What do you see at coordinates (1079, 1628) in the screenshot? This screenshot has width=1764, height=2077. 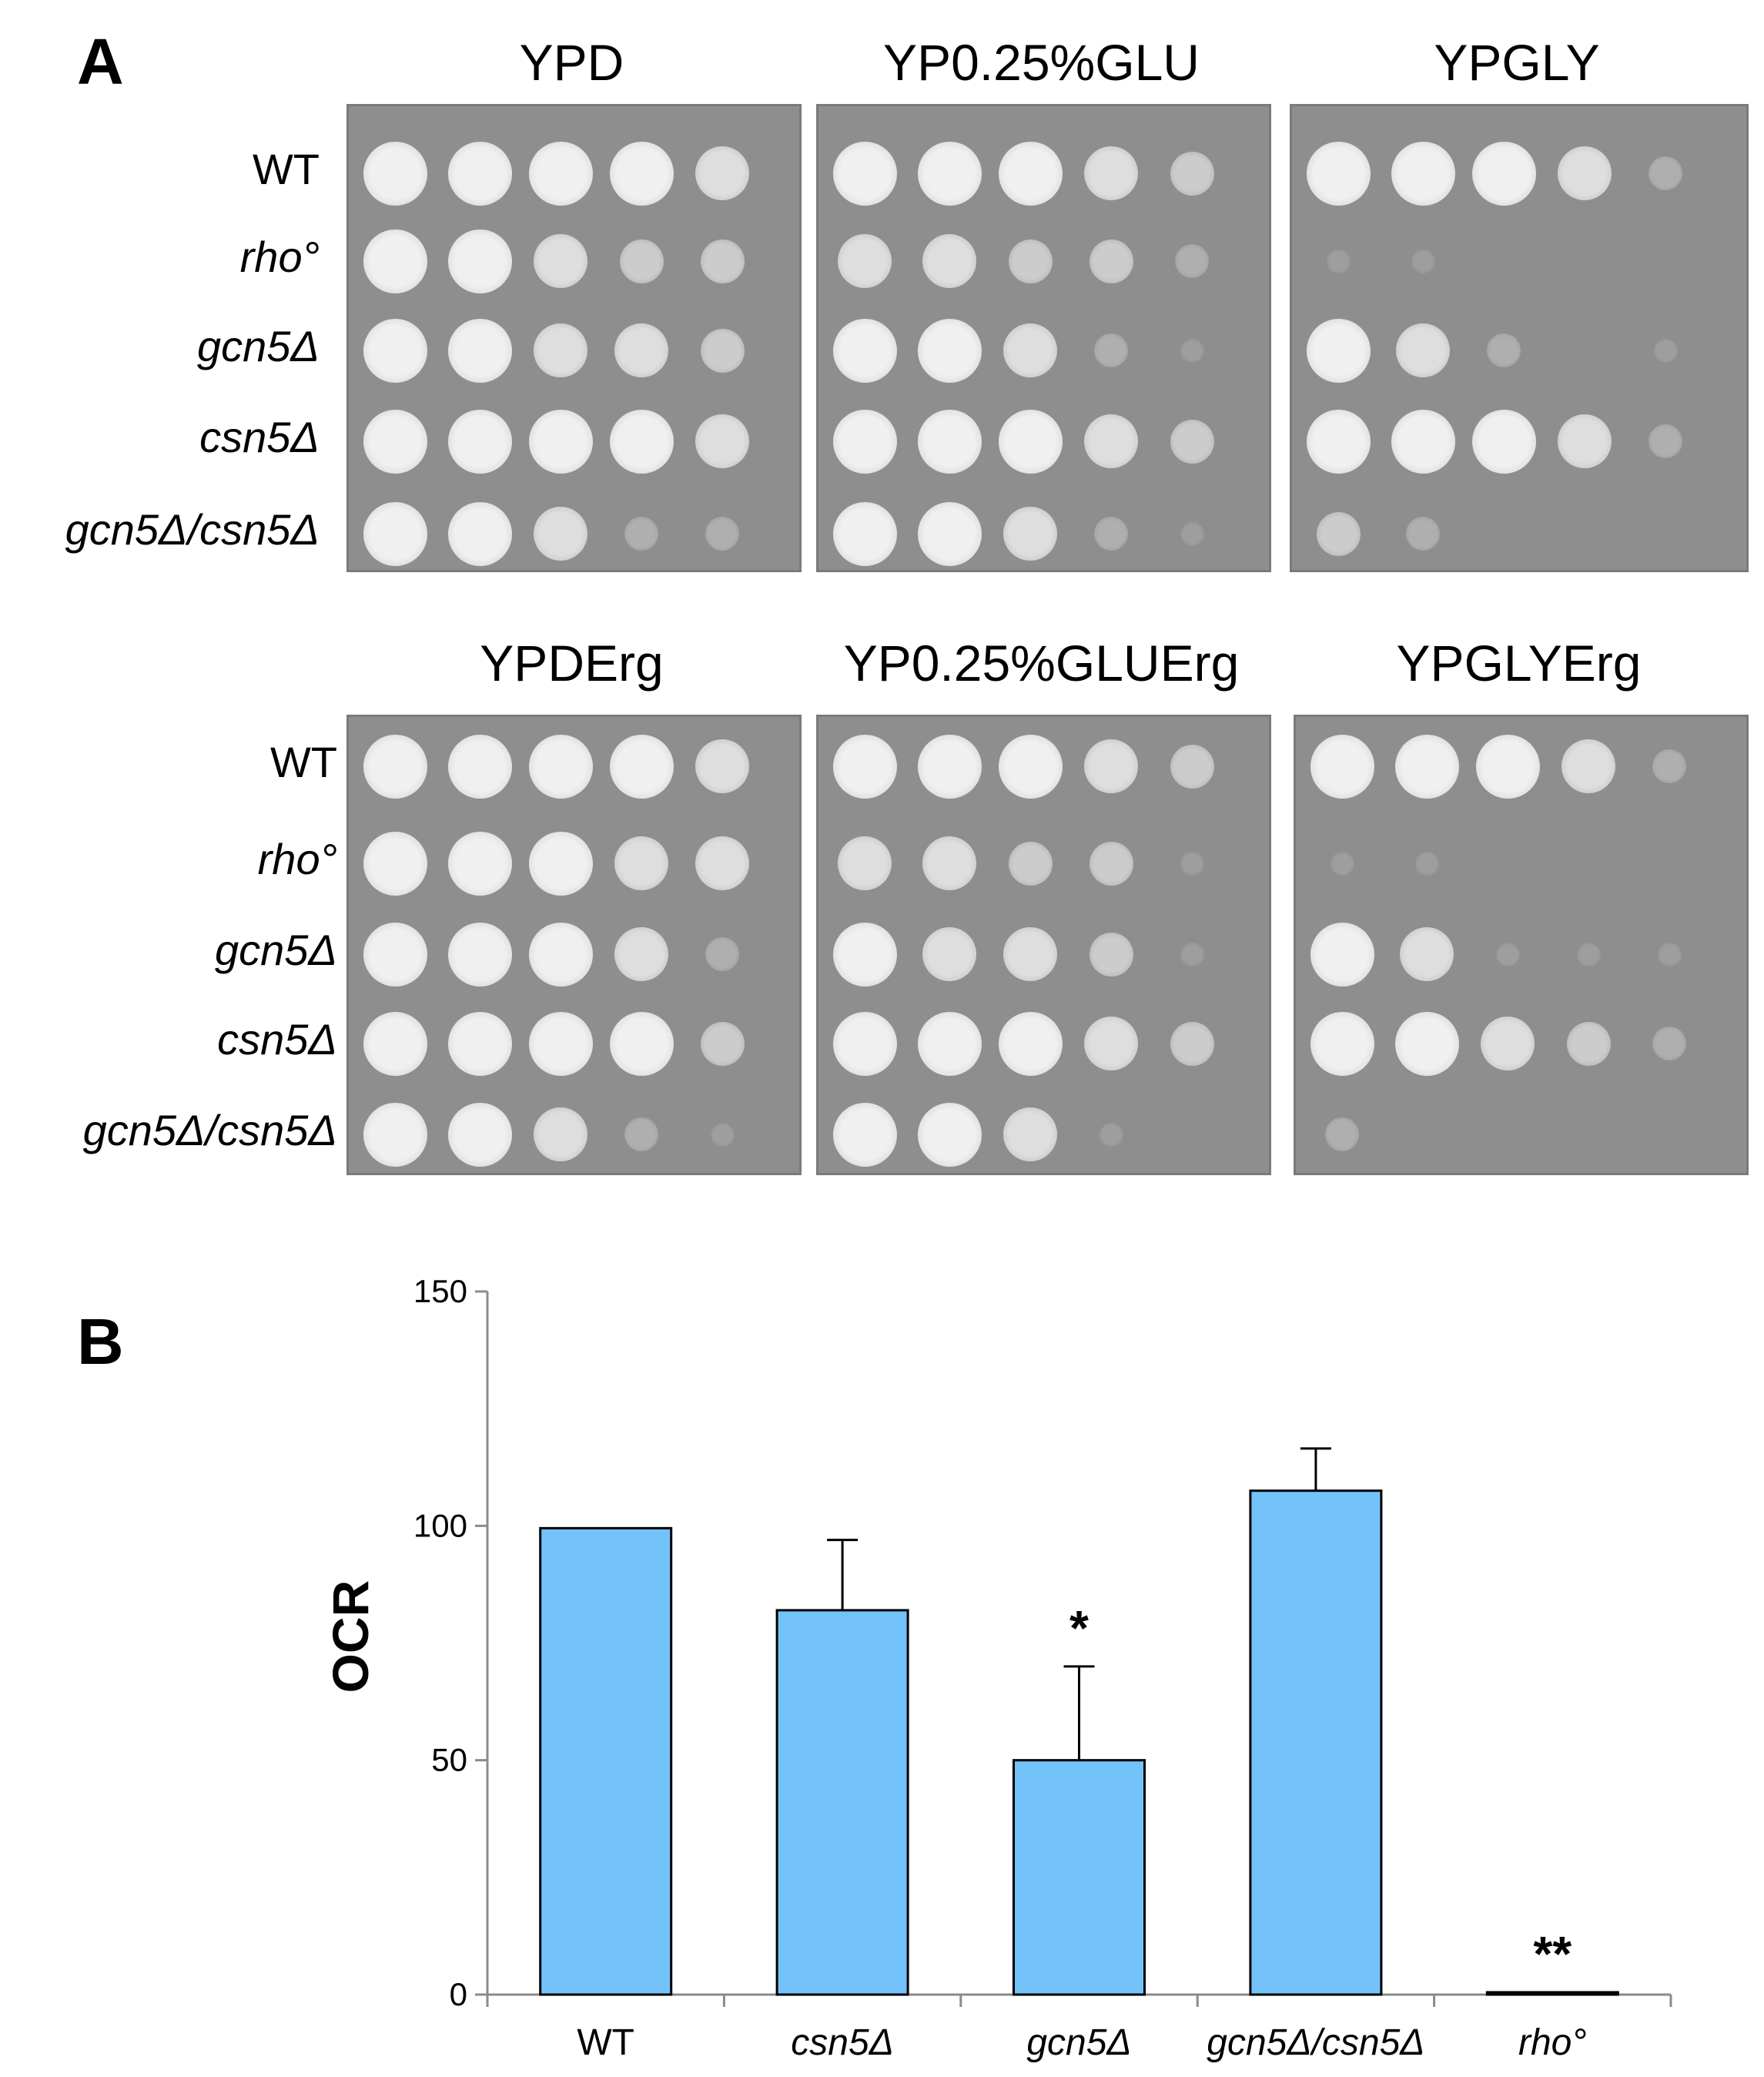 I see `significance-marker: *` at bounding box center [1079, 1628].